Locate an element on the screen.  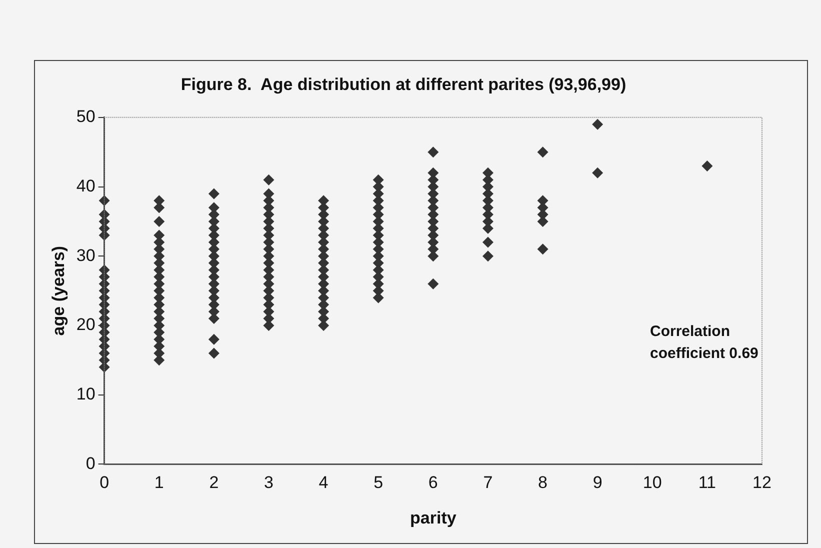
x-tick-label: 8 is located at coordinates (543, 482).